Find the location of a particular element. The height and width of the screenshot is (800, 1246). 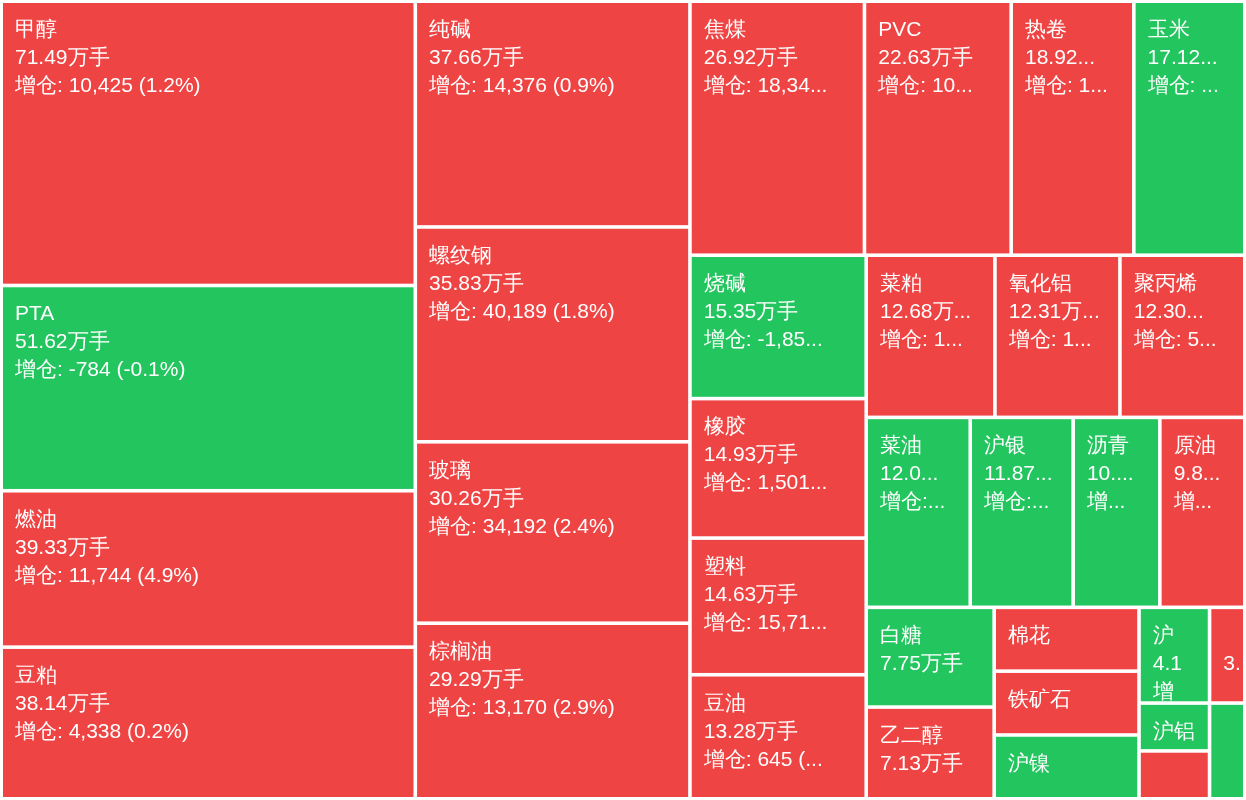

data-label: 29.29万手 is located at coordinates (476, 678).